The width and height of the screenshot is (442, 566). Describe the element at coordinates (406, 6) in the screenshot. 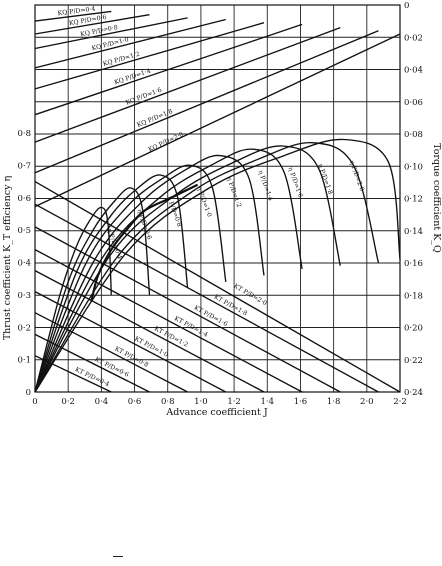

I see `y-right-tick-label: 0` at that location.